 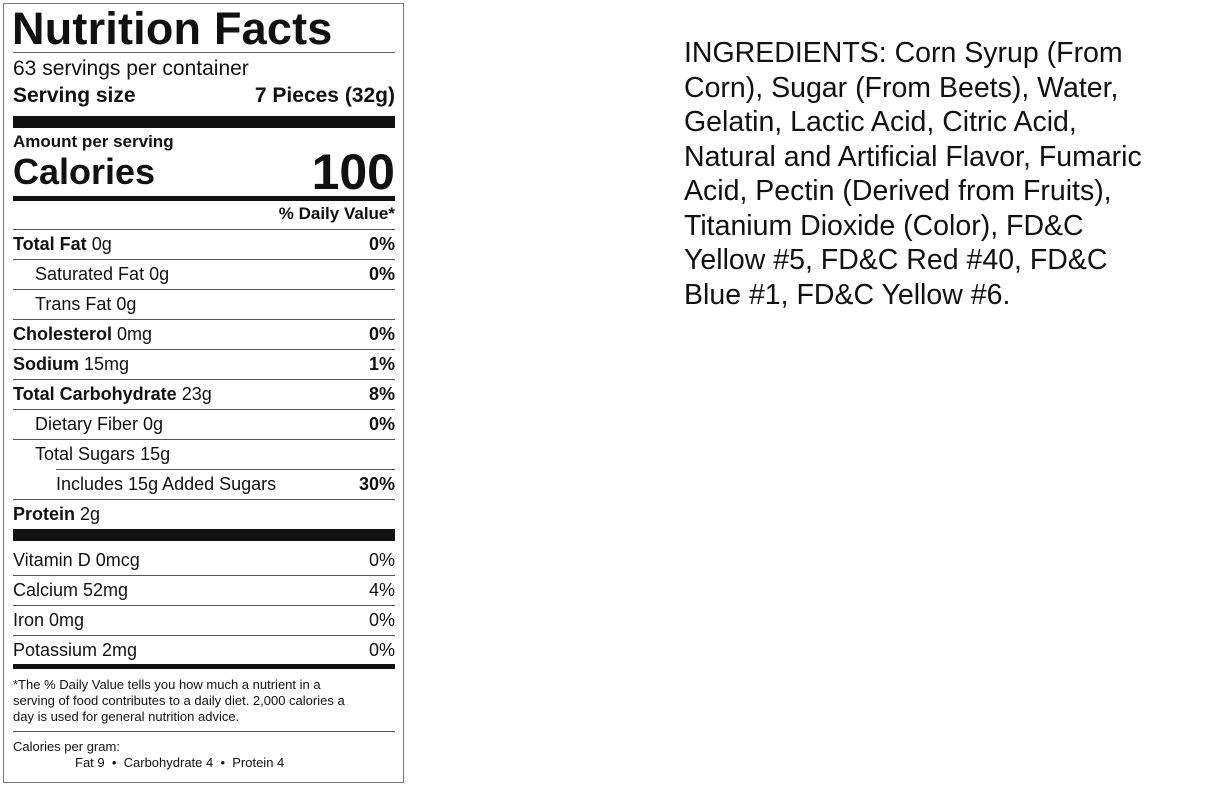 What do you see at coordinates (49, 620) in the screenshot?
I see `vitamin-name: Iron 0mg` at bounding box center [49, 620].